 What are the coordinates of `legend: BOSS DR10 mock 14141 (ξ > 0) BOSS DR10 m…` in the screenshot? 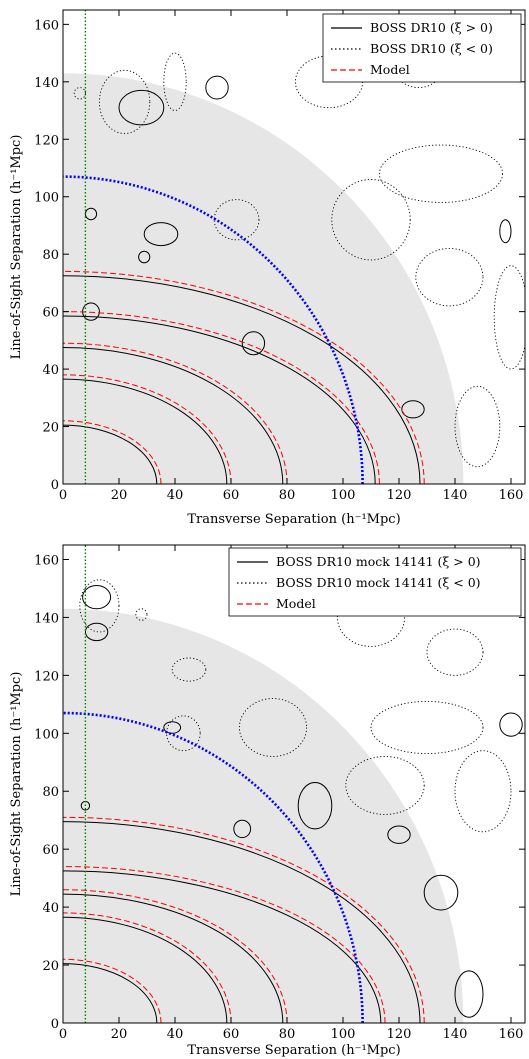 It's located at (375, 582).